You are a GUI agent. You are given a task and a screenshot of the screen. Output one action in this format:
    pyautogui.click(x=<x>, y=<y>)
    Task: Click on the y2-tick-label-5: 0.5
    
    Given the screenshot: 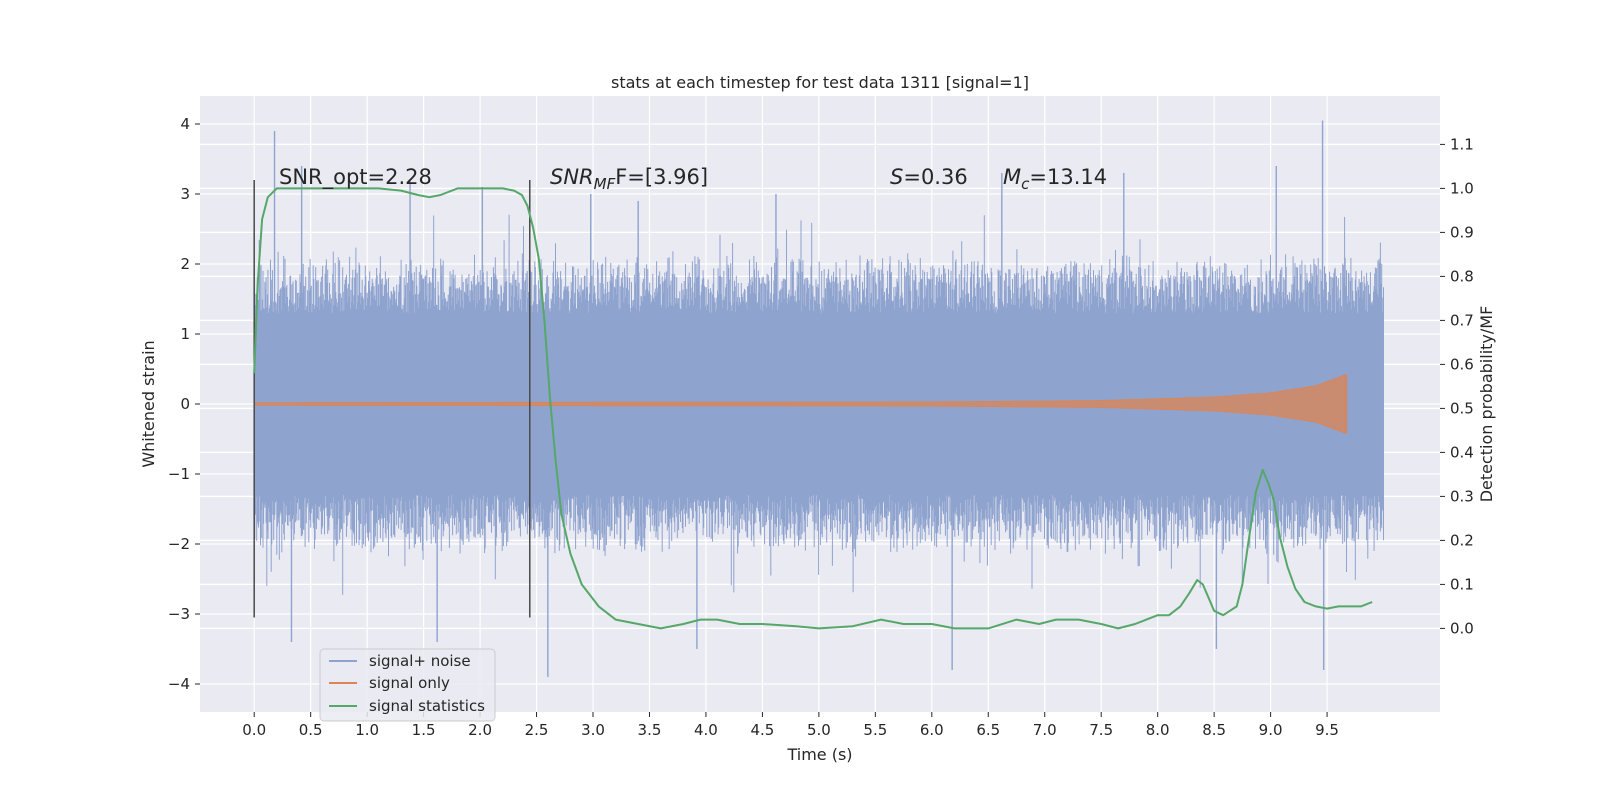 What is the action you would take?
    pyautogui.click(x=1462, y=408)
    